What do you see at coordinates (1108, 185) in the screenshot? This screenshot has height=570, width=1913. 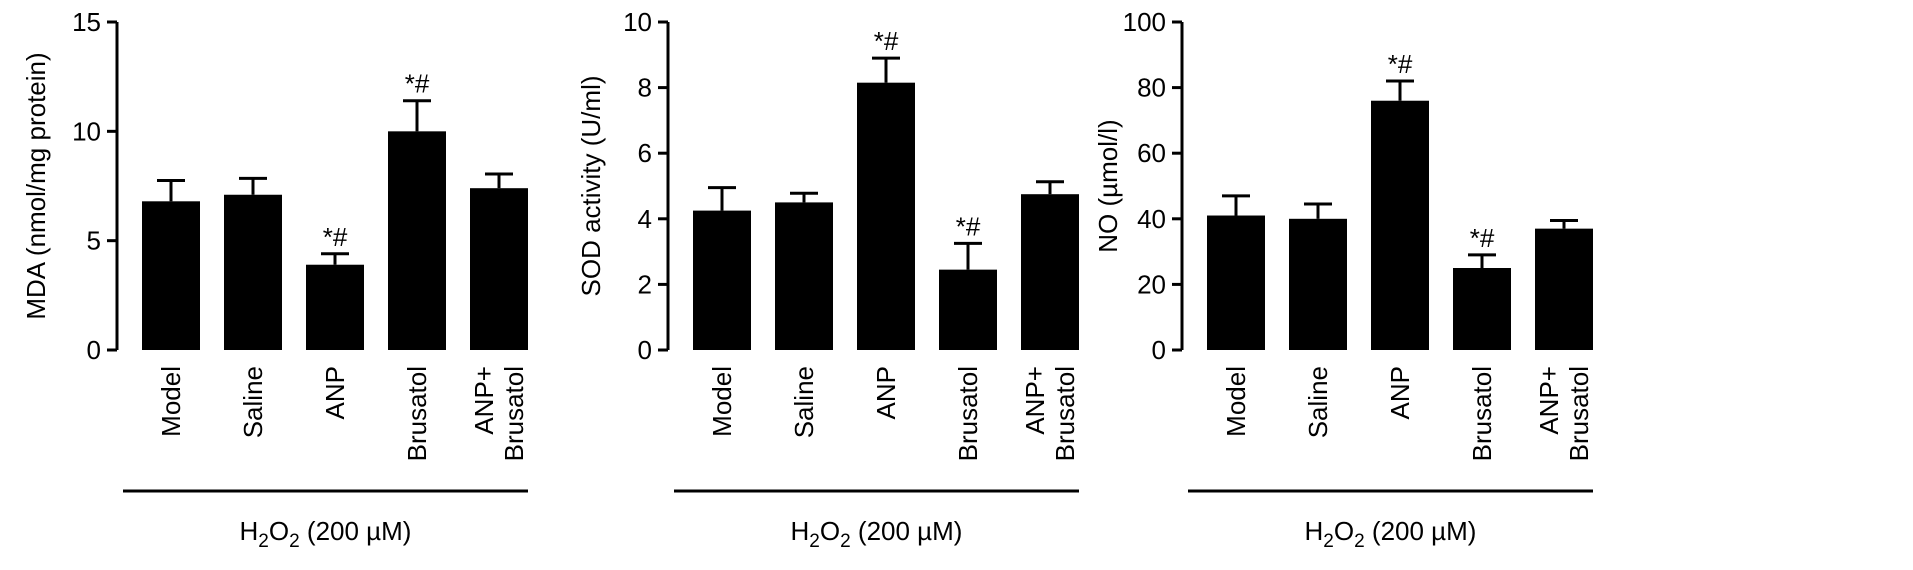 I see `y-axis-label: NO (µmol/l)` at bounding box center [1108, 185].